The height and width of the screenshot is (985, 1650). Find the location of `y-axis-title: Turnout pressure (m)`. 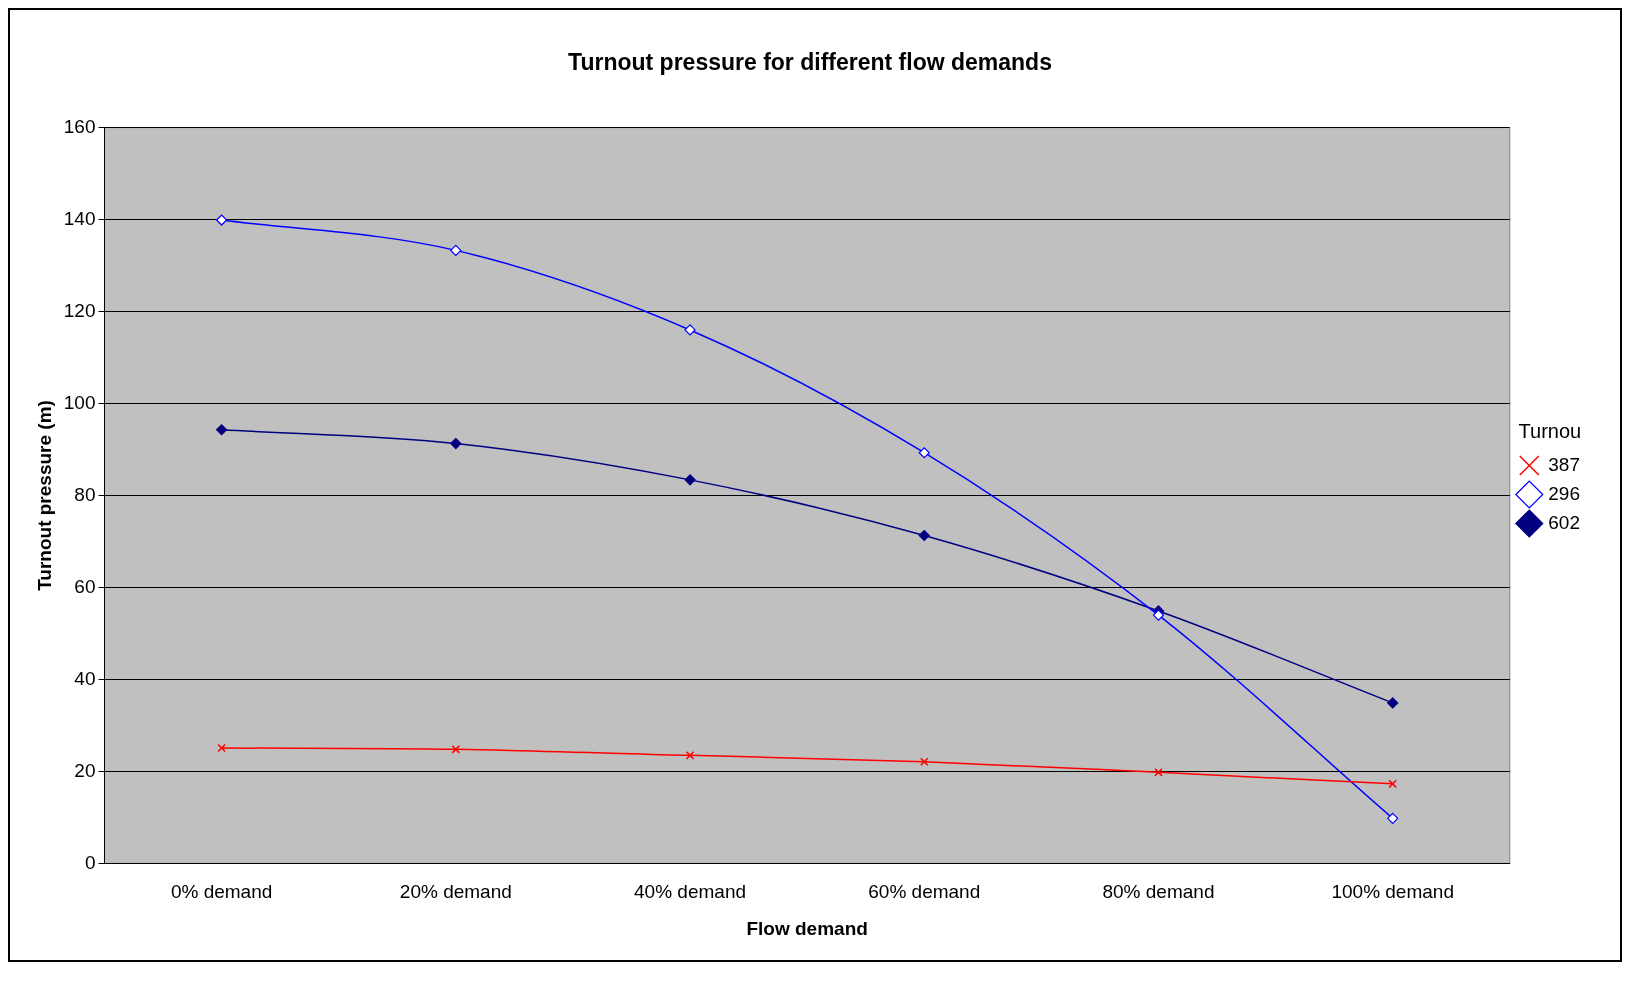

y-axis-title: Turnout pressure (m) is located at coordinates (44, 495).